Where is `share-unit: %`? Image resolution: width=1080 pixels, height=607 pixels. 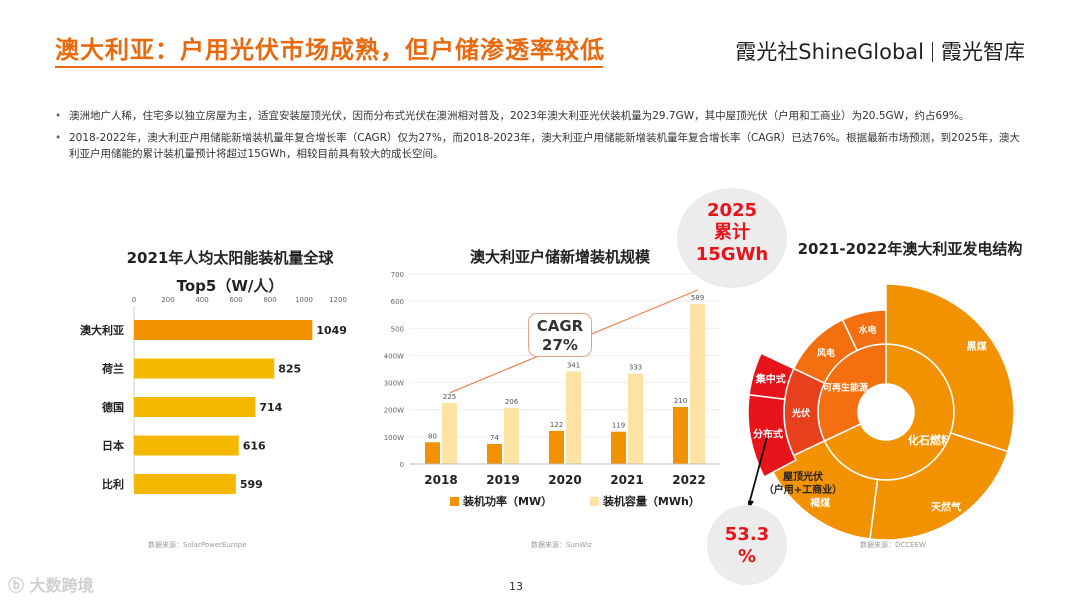 share-unit: % is located at coordinates (747, 556).